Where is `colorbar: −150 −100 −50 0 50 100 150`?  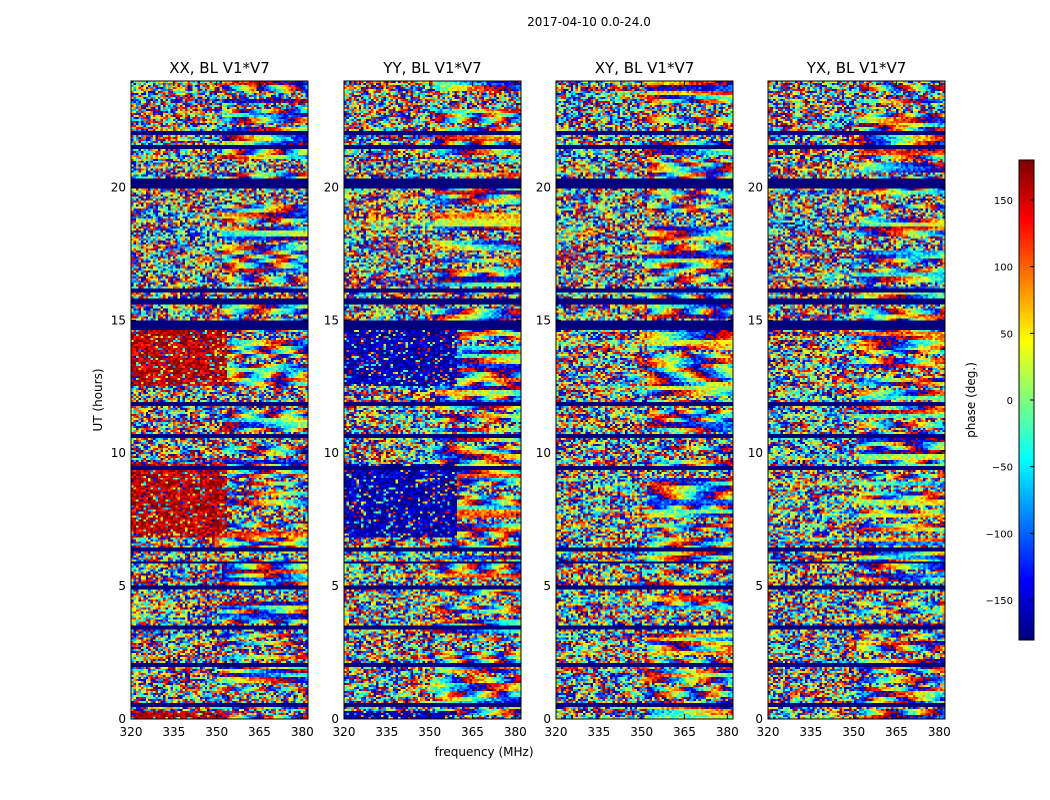
colorbar: −150 −100 −50 0 50 100 150 is located at coordinates (1010, 400).